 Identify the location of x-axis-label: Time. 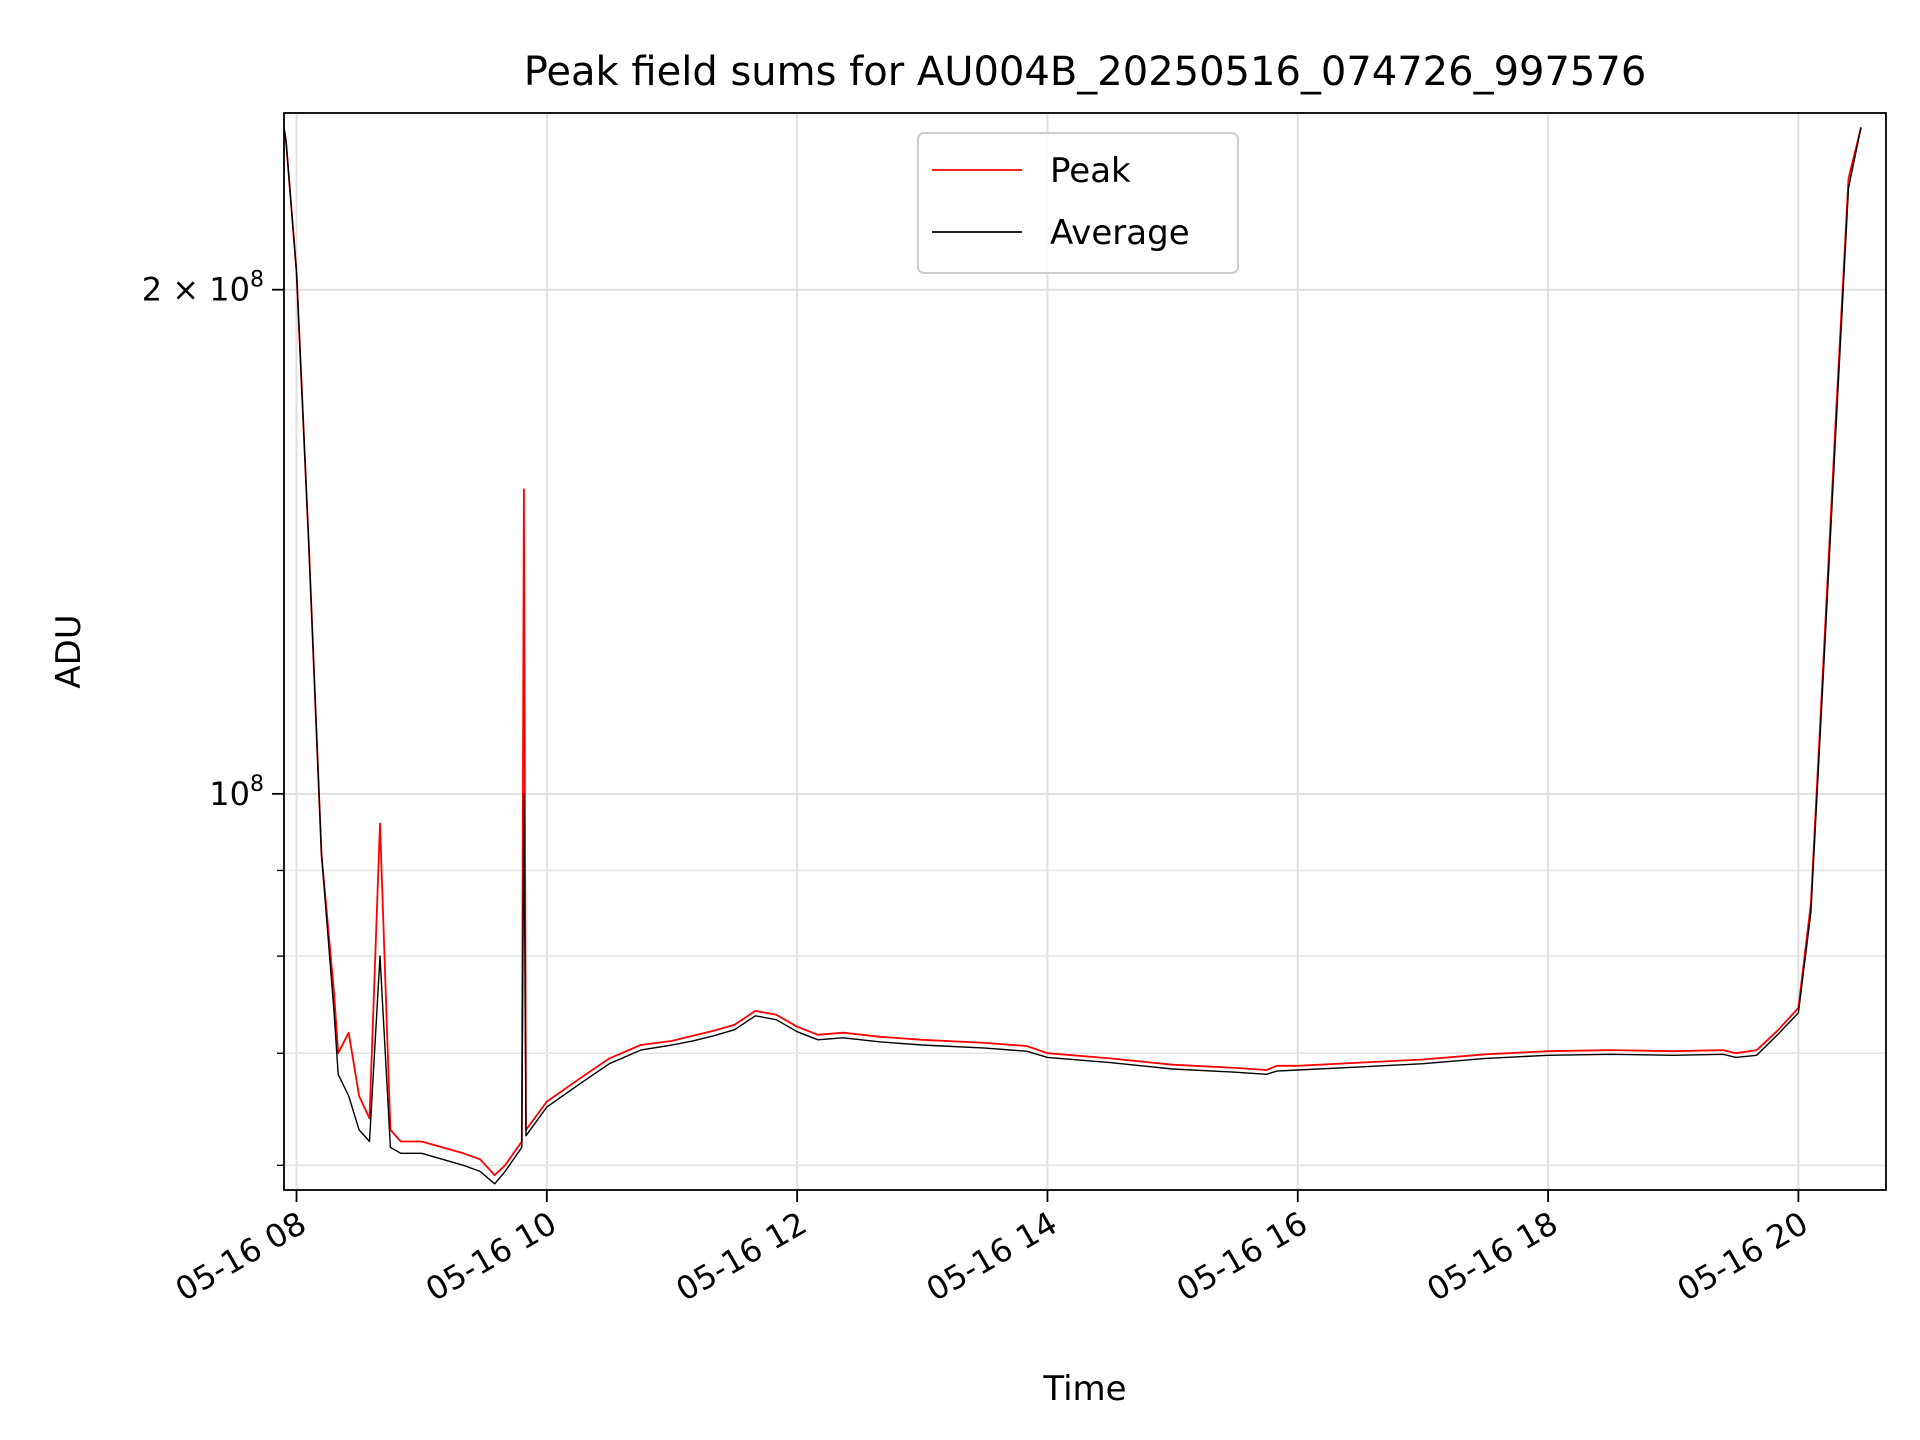
(1084, 1389).